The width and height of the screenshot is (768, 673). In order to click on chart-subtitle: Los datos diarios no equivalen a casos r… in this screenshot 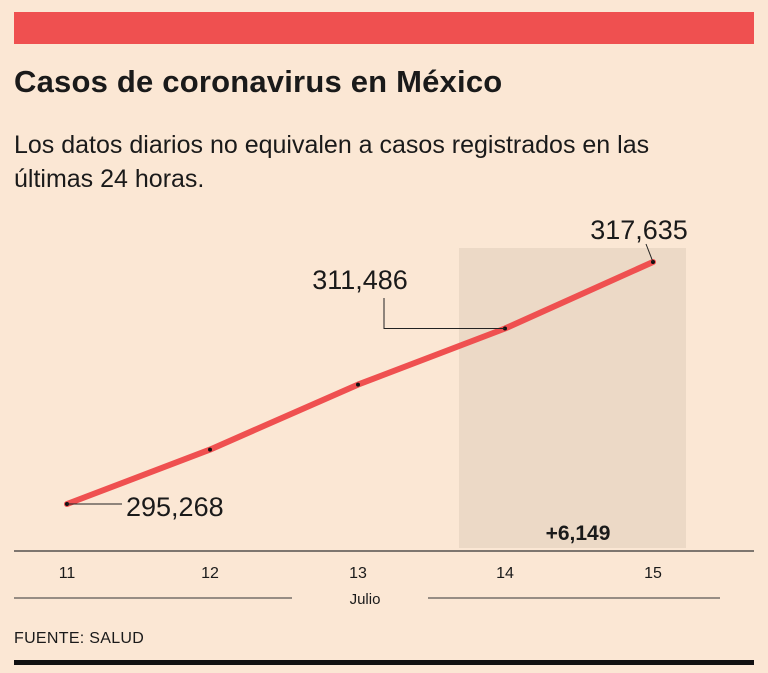, I will do `click(332, 162)`.